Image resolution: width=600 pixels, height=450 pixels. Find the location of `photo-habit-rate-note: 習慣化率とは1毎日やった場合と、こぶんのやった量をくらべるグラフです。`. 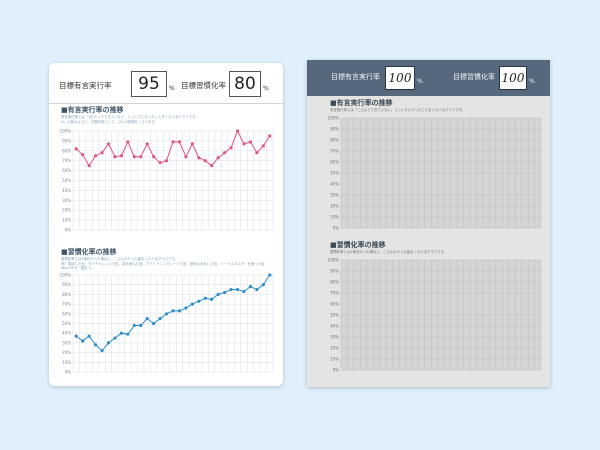

photo-habit-rate-note: 習慣化率とは1毎日やった場合と、こぶんのやった量をくらべるグラフです。 is located at coordinates (388, 252).